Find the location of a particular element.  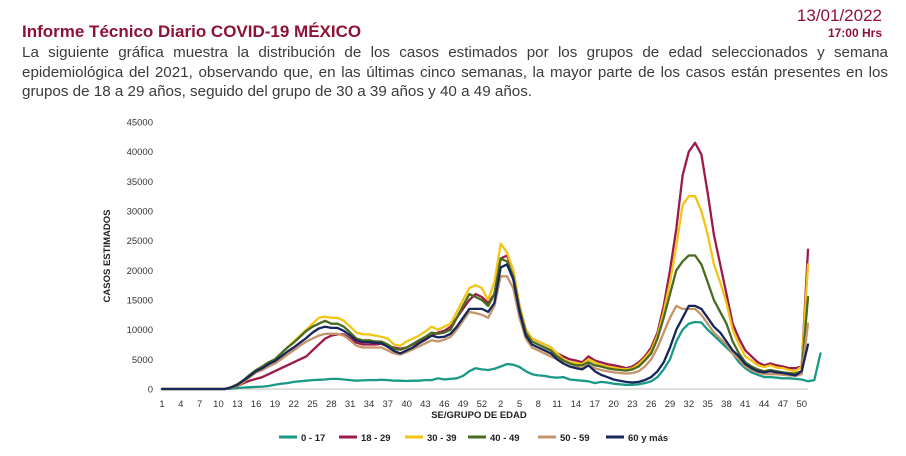

legend-label: 40 - 49 is located at coordinates (505, 438).